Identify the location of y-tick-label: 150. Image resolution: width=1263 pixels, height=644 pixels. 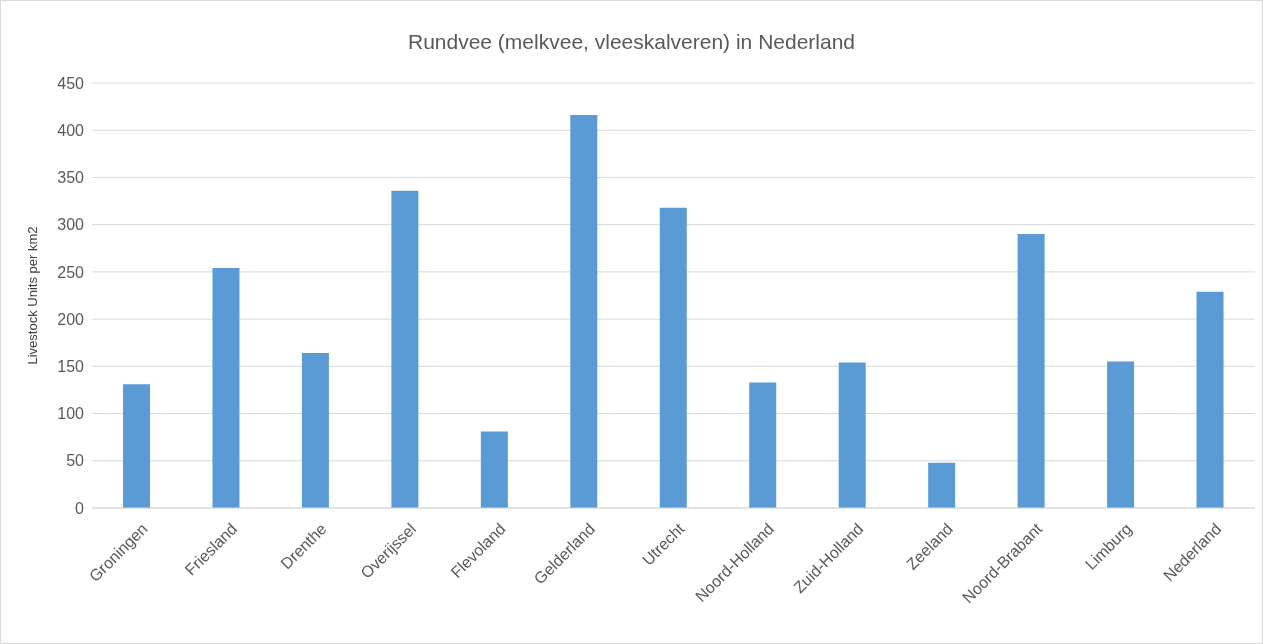
(71, 367).